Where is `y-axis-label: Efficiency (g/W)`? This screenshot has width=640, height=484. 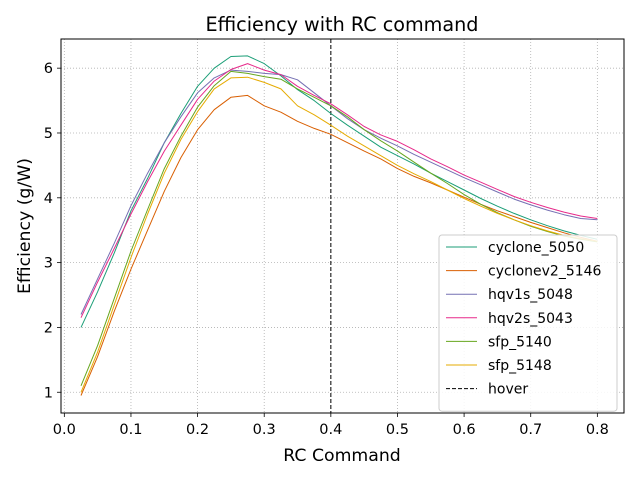 y-axis-label: Efficiency (g/W) is located at coordinates (25, 226).